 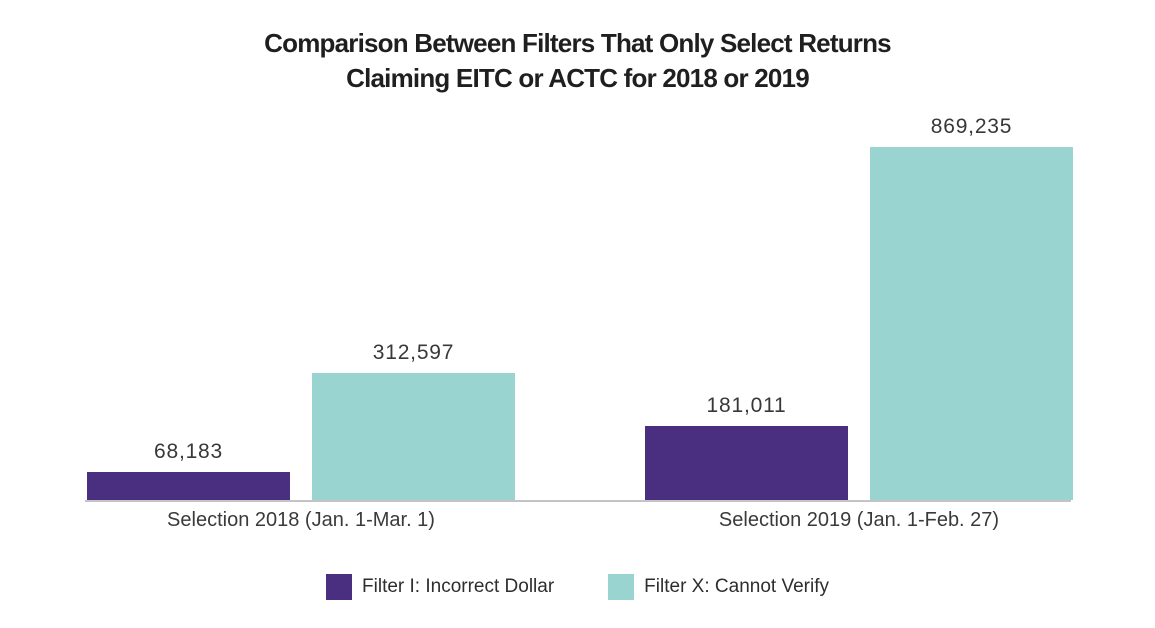 I want to click on category-label: Selection 2018 (Jan. 1-Mar. 1), so click(x=301, y=520).